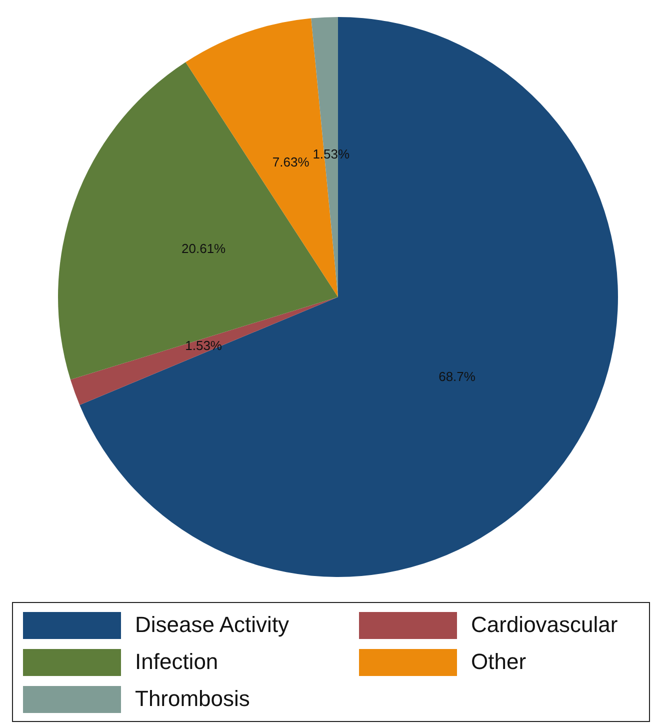 The image size is (661, 724). I want to click on legend-label: Infection, so click(176, 662).